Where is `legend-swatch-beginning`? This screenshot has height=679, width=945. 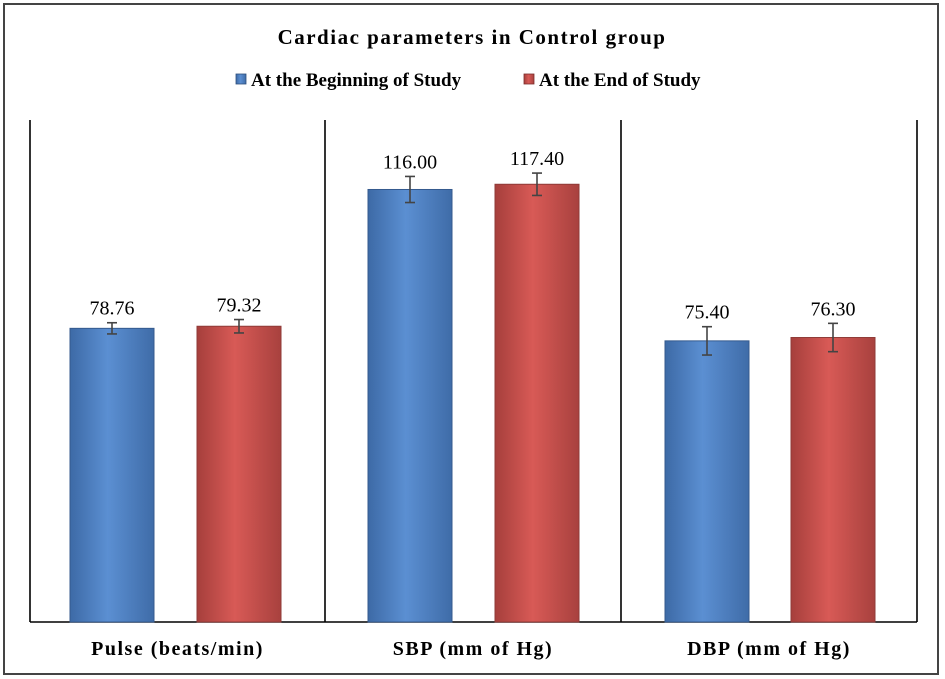 legend-swatch-beginning is located at coordinates (241, 79).